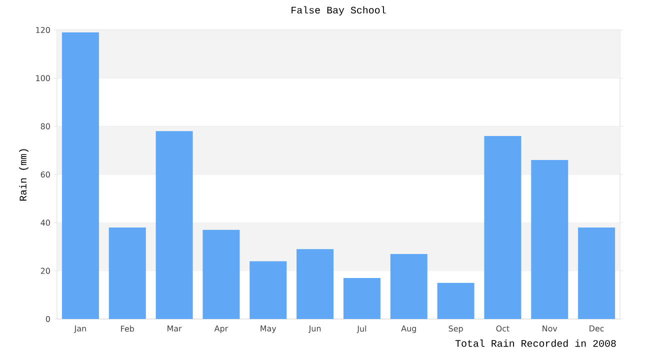 Image resolution: width=650 pixels, height=360 pixels. I want to click on y-axis-title: Rain (mm), so click(23, 175).